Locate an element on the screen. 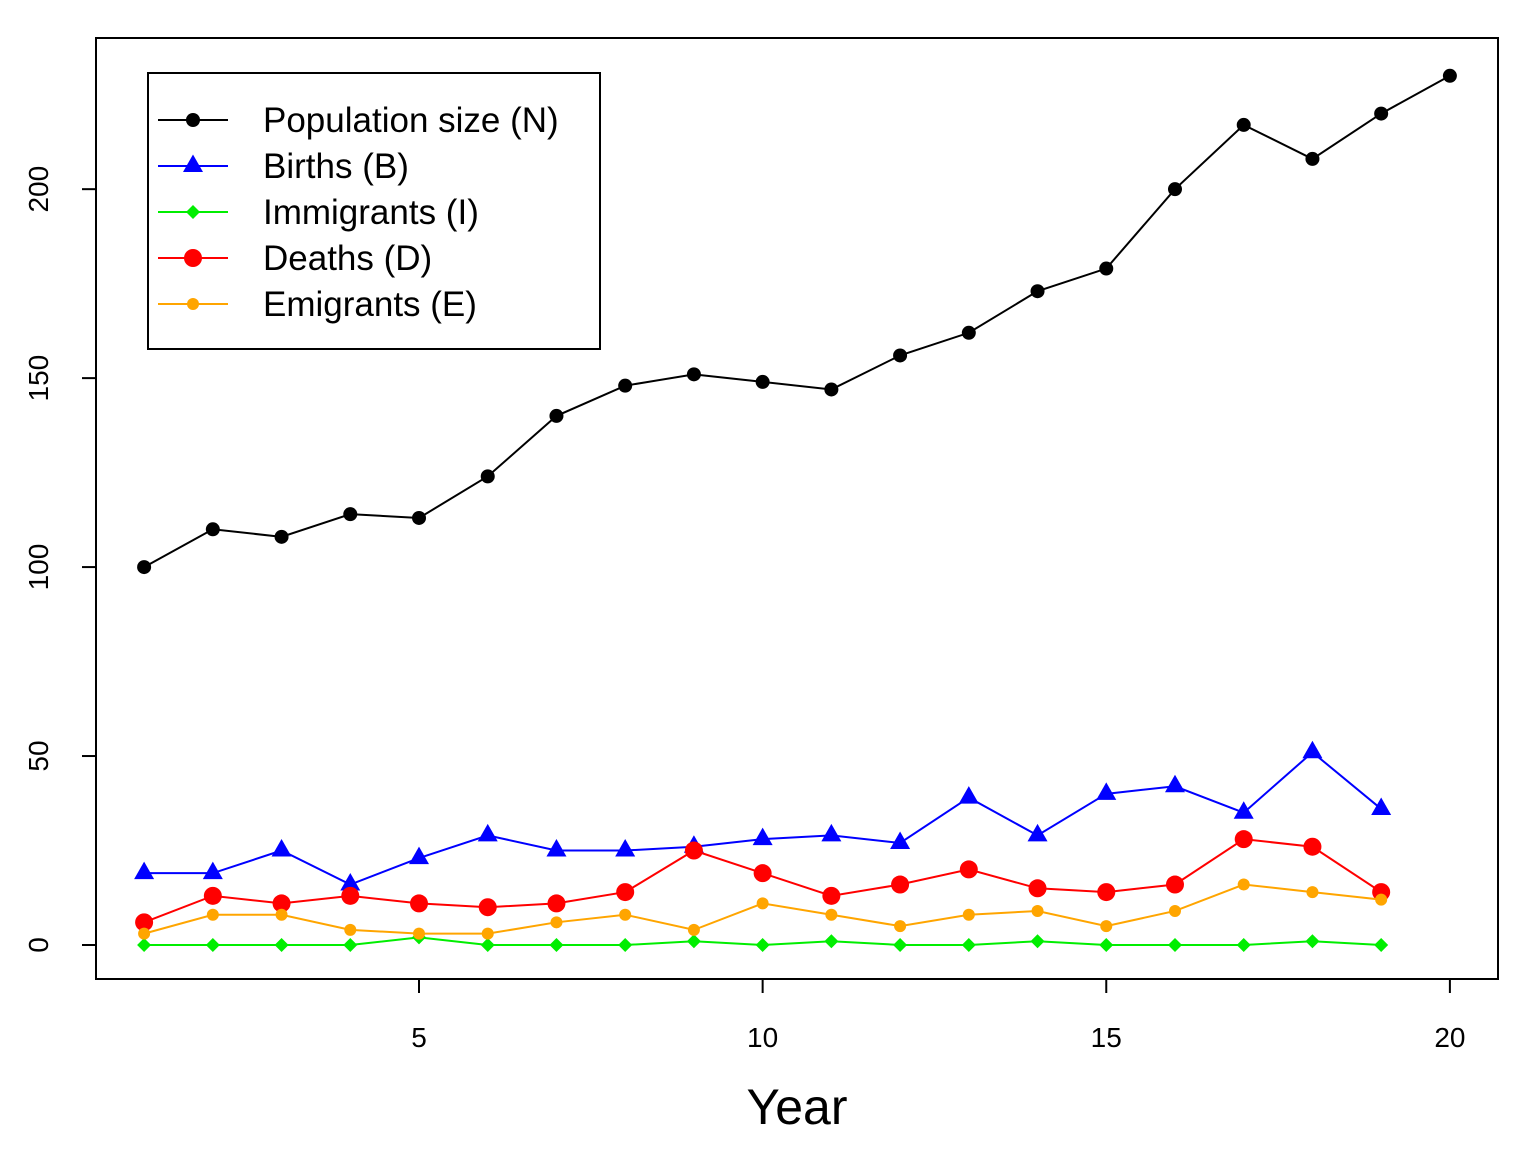 Image resolution: width=1536 pixels, height=1152 pixels. y-axis: 0 50 100 150 200 is located at coordinates (60, 559).